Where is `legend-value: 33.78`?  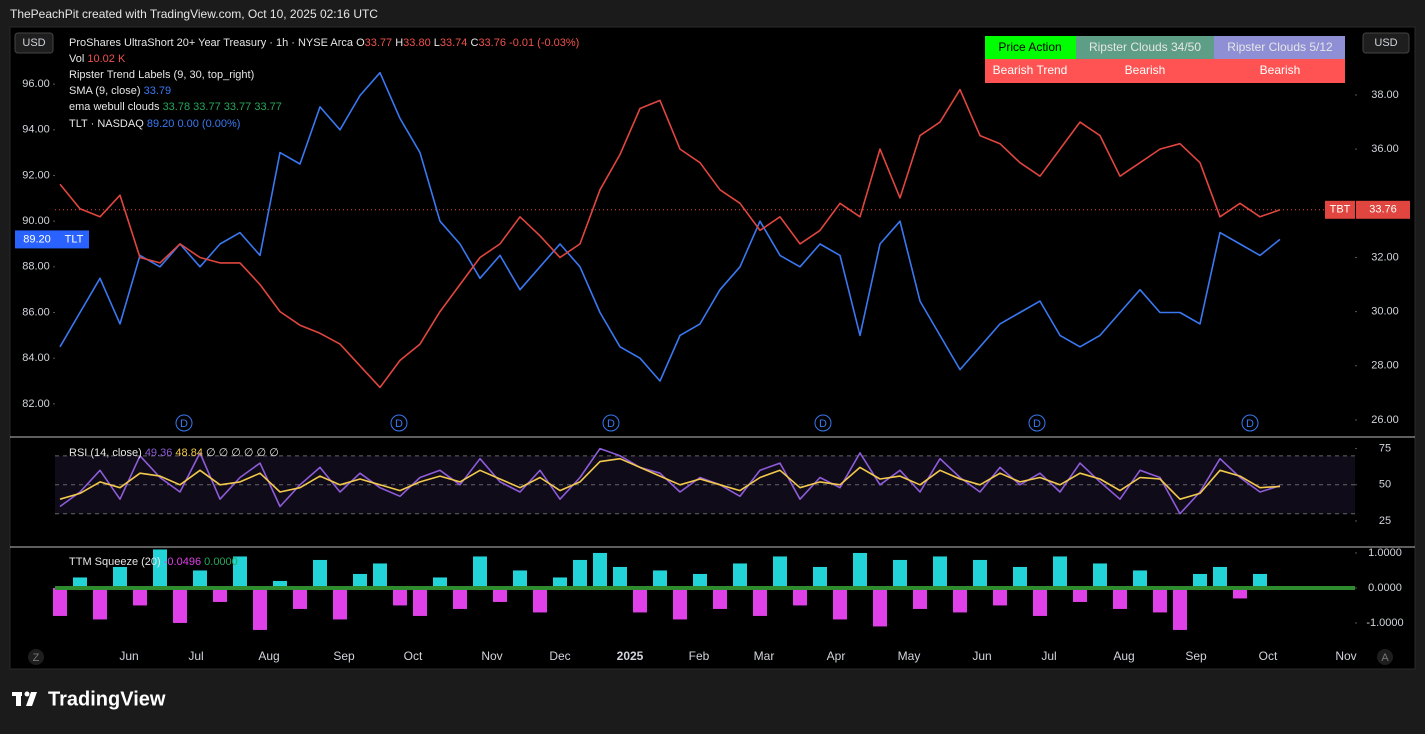 legend-value: 33.78 is located at coordinates (177, 107).